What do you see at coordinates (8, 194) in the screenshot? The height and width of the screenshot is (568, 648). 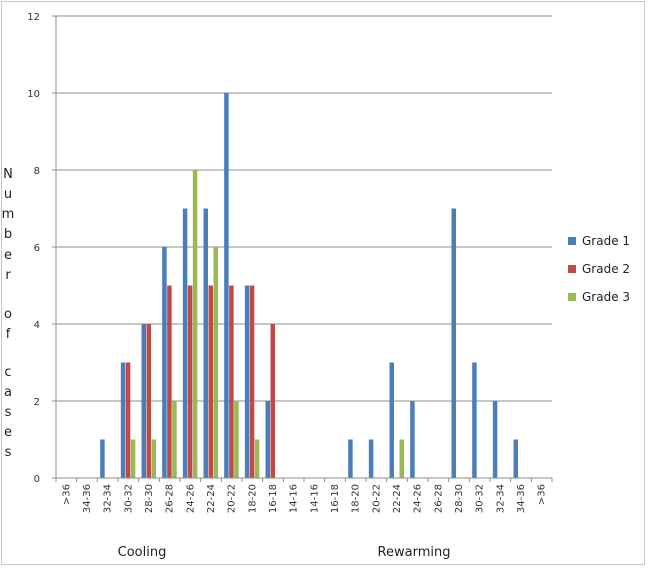 I see `y-label-letter: u` at bounding box center [8, 194].